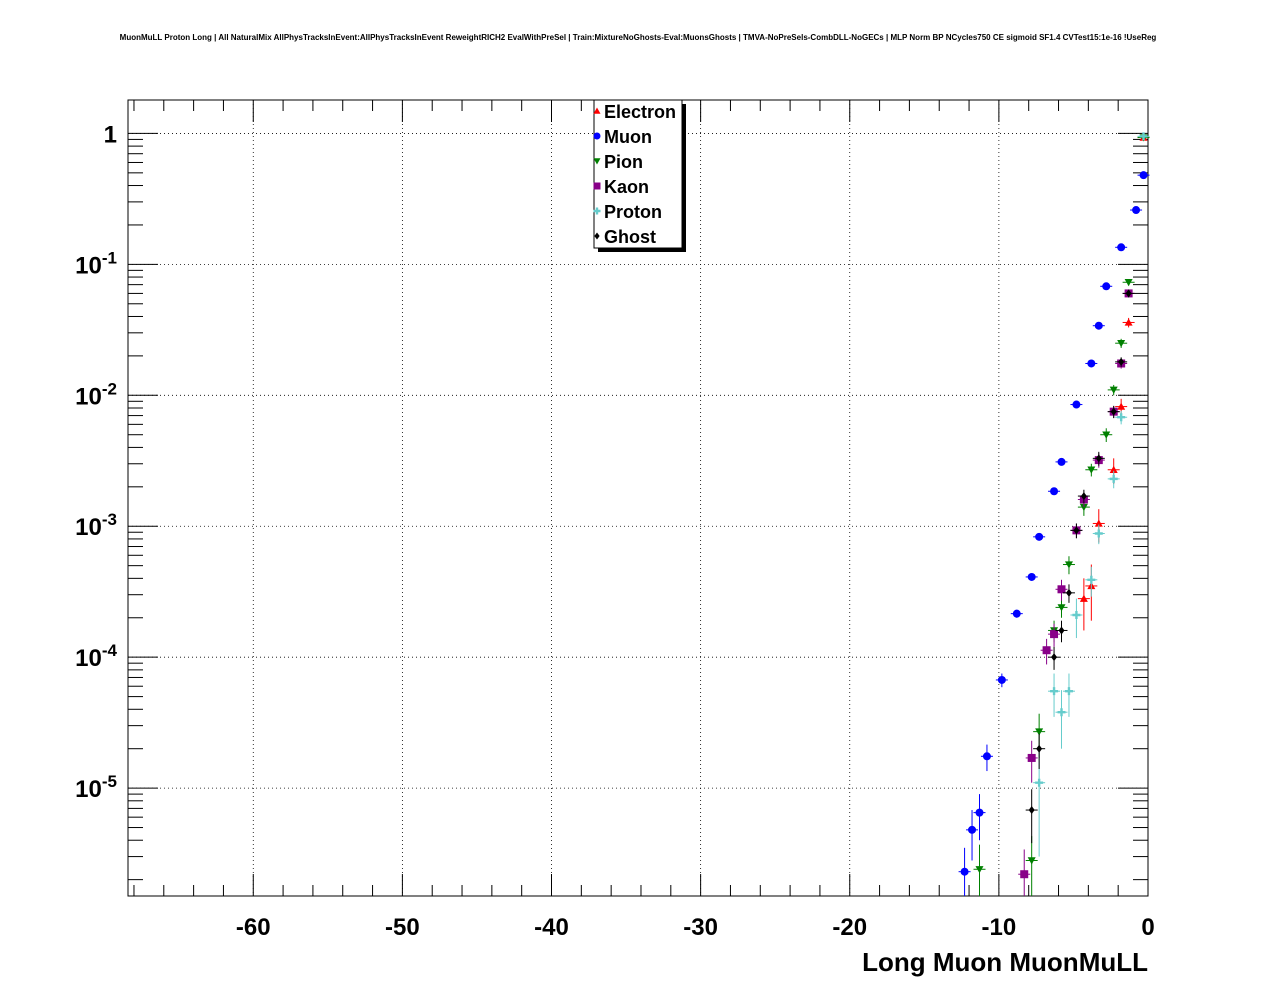 This screenshot has width=1276, height=996. What do you see at coordinates (402, 927) in the screenshot?
I see `x-tick-label: -50` at bounding box center [402, 927].